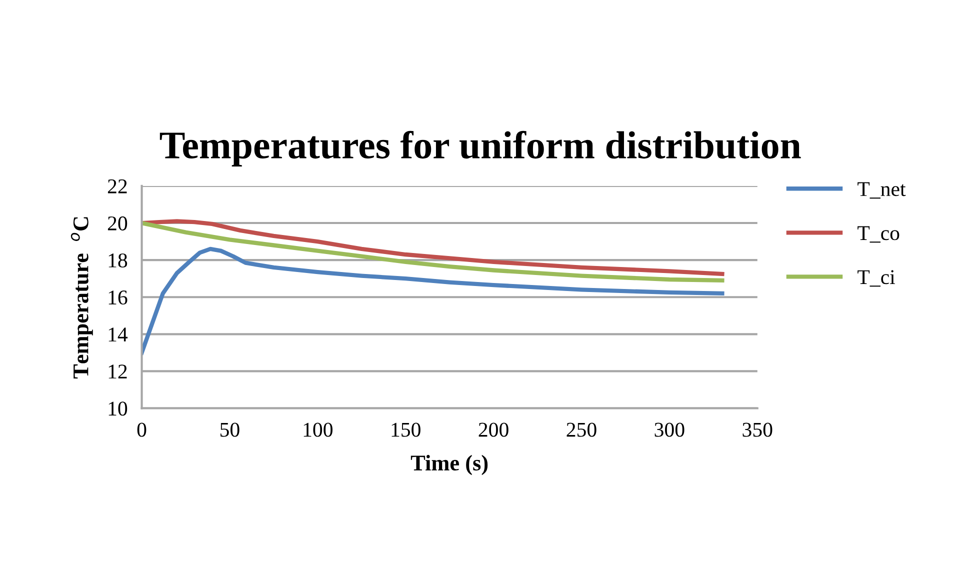  What do you see at coordinates (141, 429) in the screenshot?
I see `x-tick-label: 0` at bounding box center [141, 429].